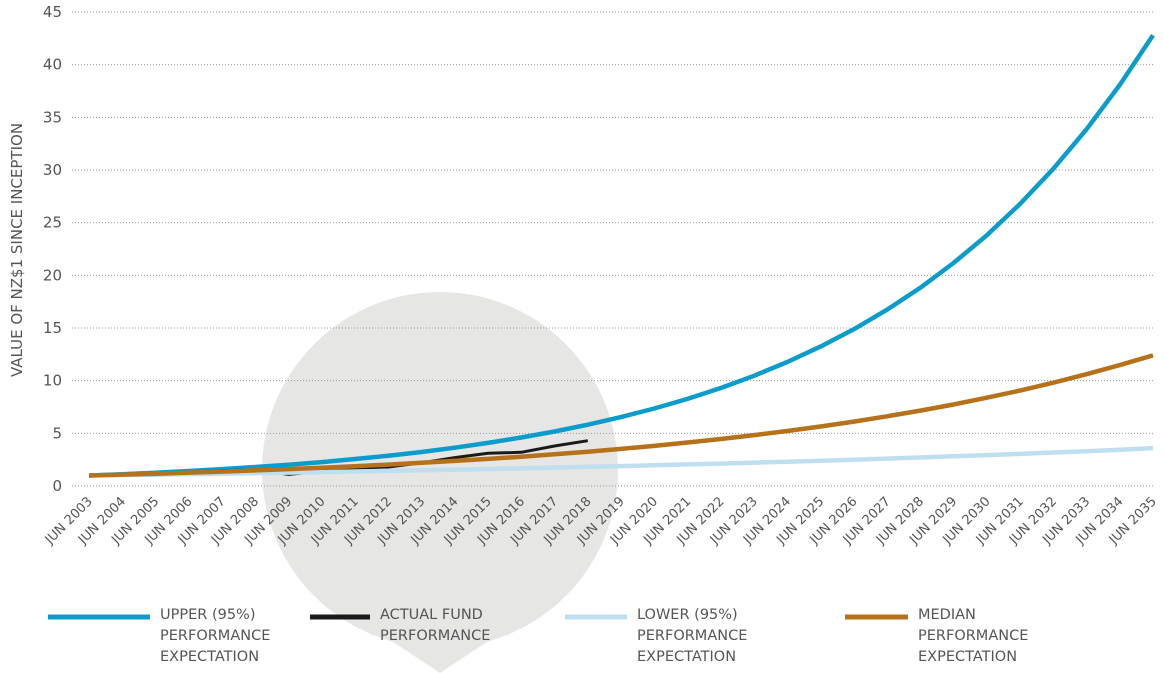 This screenshot has width=1164, height=673. Describe the element at coordinates (52, 381) in the screenshot. I see `y-tick-label: 10` at that location.